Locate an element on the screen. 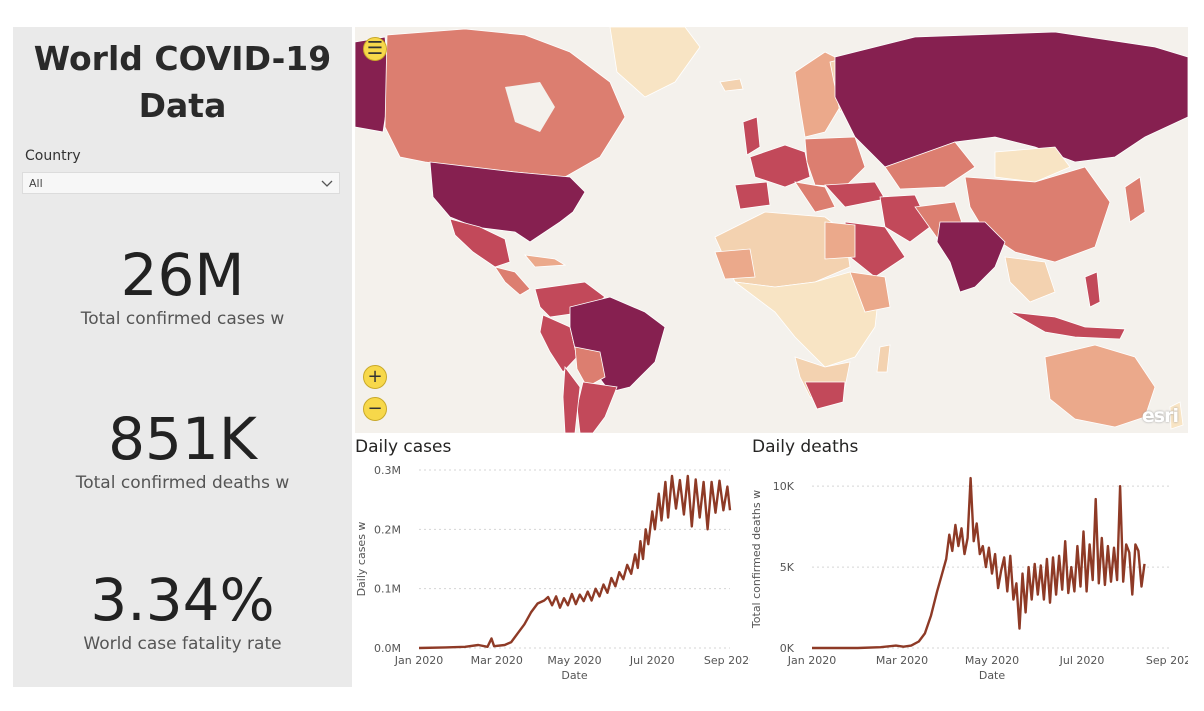 This screenshot has width=1204, height=711. daily-cases-series-line is located at coordinates (575, 562).